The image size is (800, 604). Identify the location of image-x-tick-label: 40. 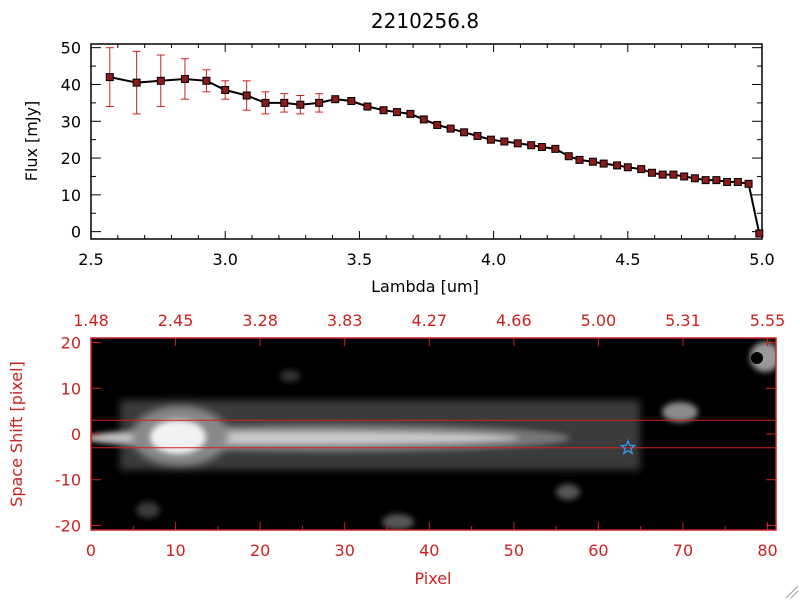
(429, 550).